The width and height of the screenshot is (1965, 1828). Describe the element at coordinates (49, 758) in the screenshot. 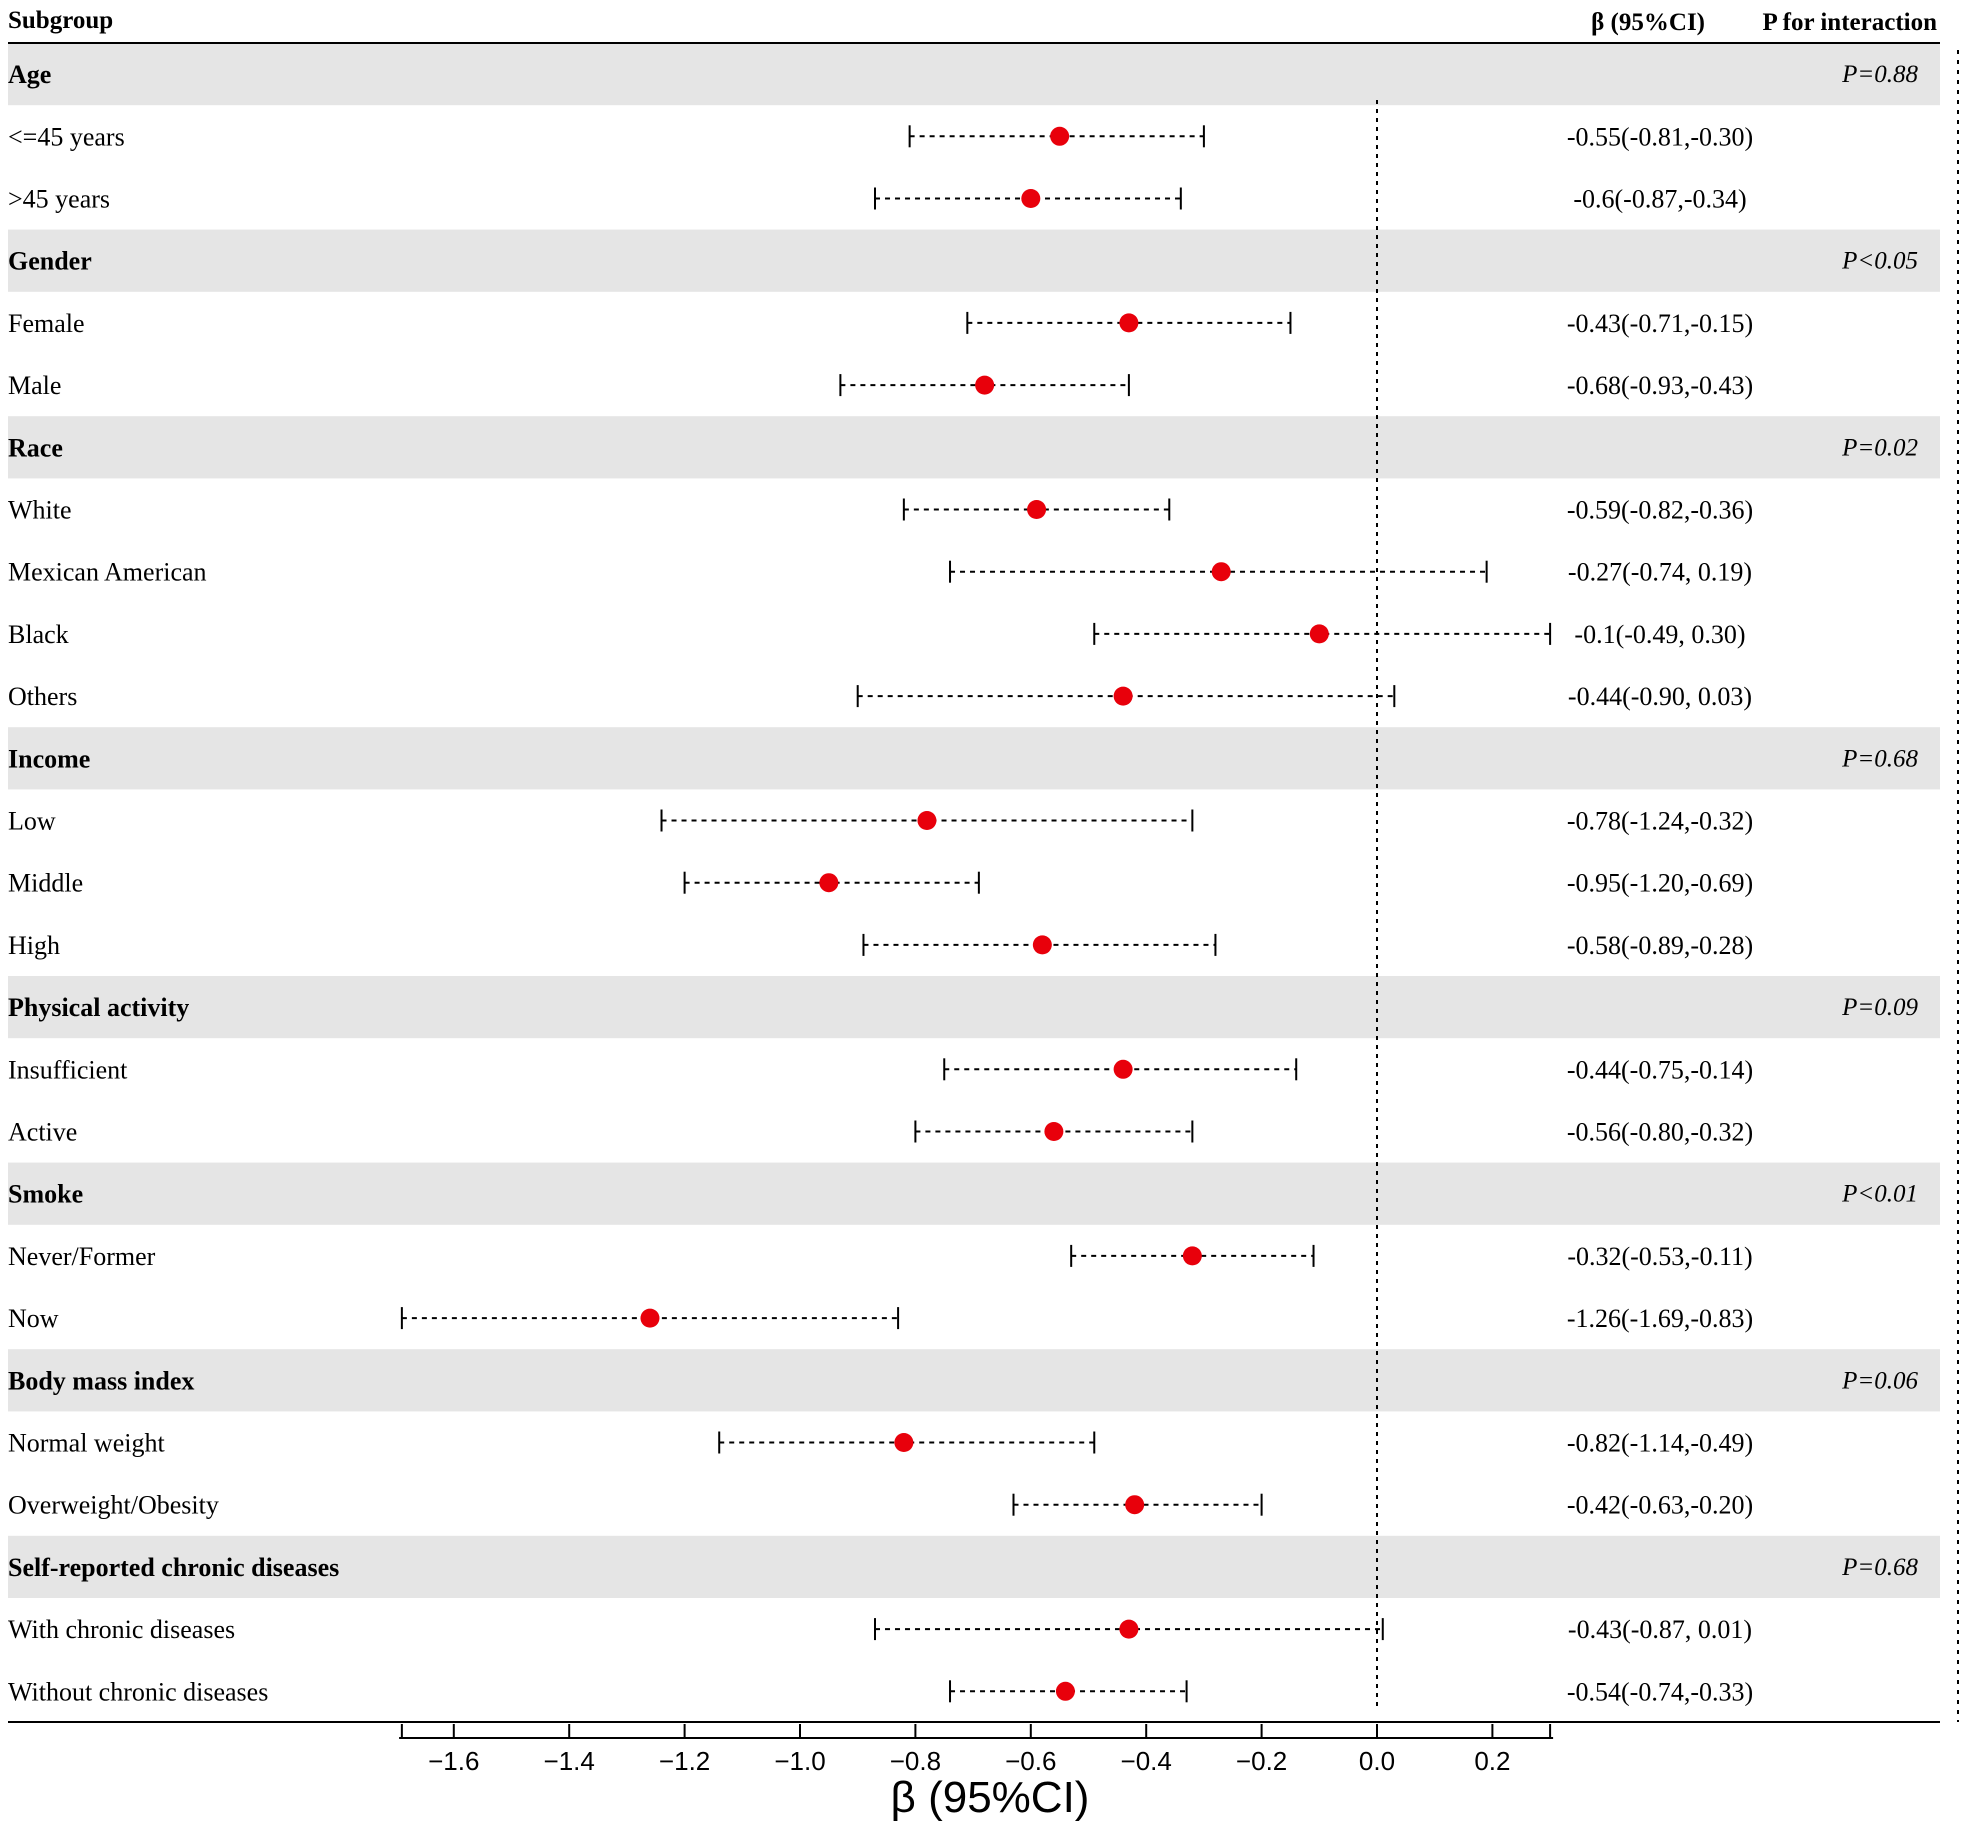

I see `group-label: Income` at that location.